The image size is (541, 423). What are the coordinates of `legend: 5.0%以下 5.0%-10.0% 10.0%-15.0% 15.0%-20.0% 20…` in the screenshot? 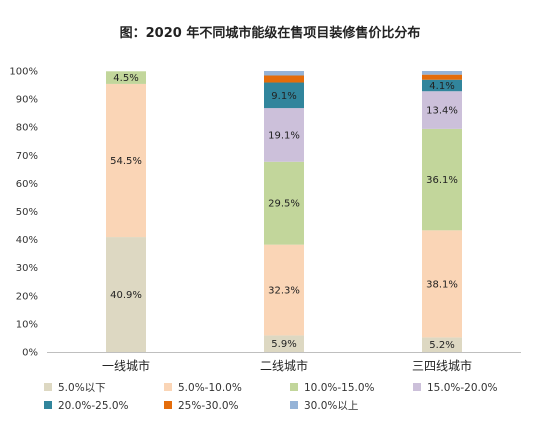 It's located at (271, 397).